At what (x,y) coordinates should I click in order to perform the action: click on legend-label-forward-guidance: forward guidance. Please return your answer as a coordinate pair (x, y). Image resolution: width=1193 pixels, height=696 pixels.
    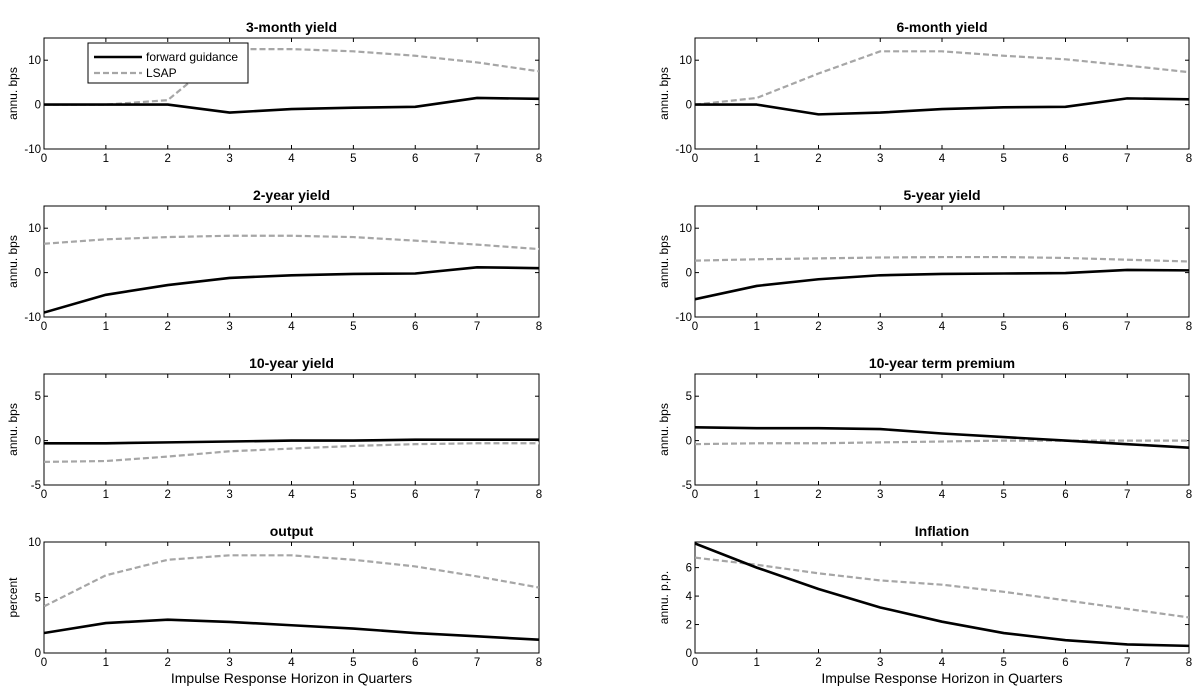
    Looking at the image, I should click on (192, 57).